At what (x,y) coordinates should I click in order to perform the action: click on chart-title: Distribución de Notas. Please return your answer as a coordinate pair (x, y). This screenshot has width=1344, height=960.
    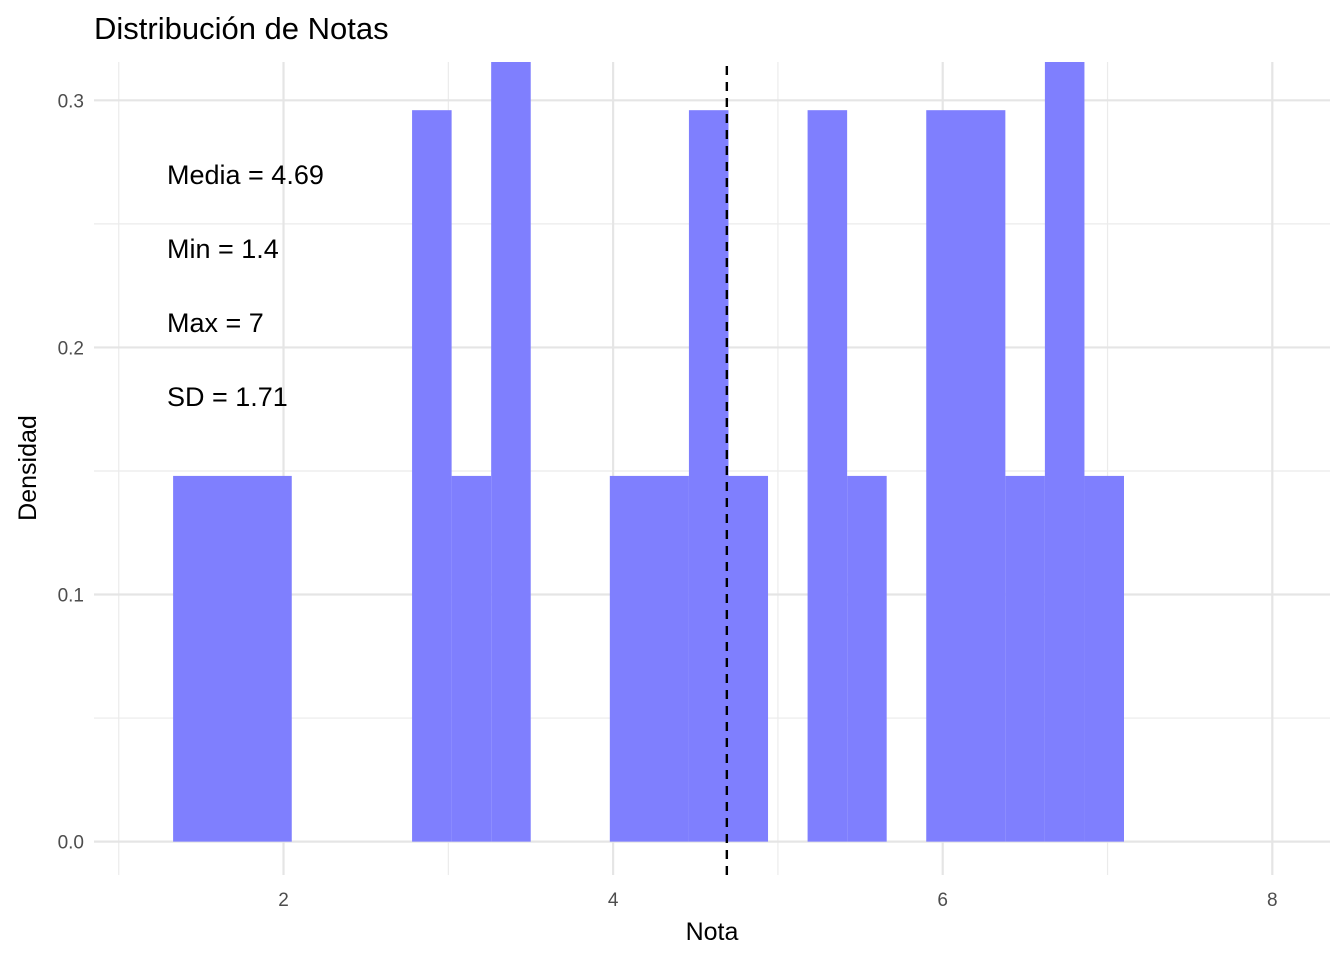
    Looking at the image, I should click on (241, 28).